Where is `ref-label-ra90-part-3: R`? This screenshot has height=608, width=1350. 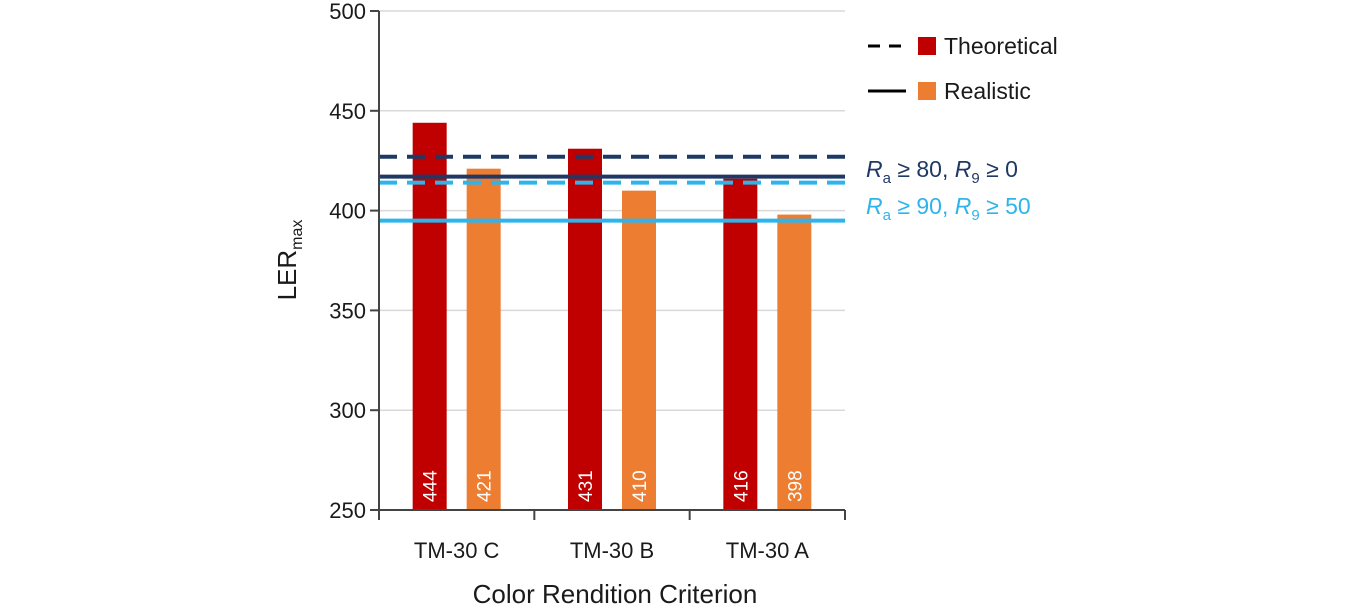 ref-label-ra90-part-3: R is located at coordinates (963, 206).